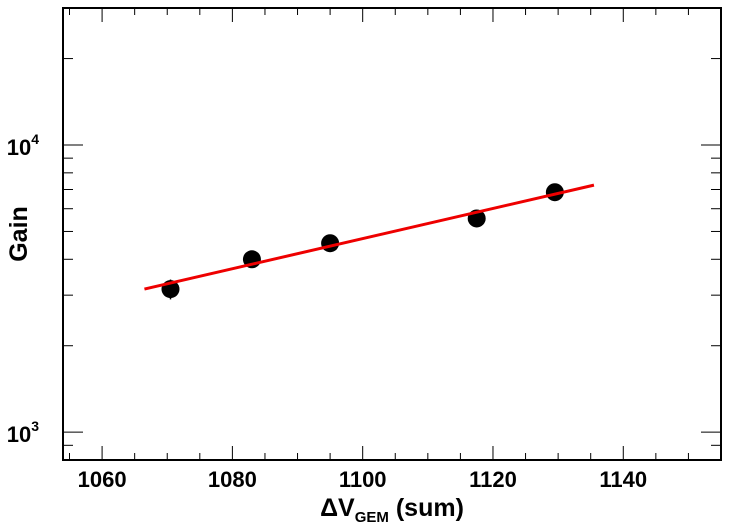  I want to click on y-tick-label: 10³, so click(23, 432).